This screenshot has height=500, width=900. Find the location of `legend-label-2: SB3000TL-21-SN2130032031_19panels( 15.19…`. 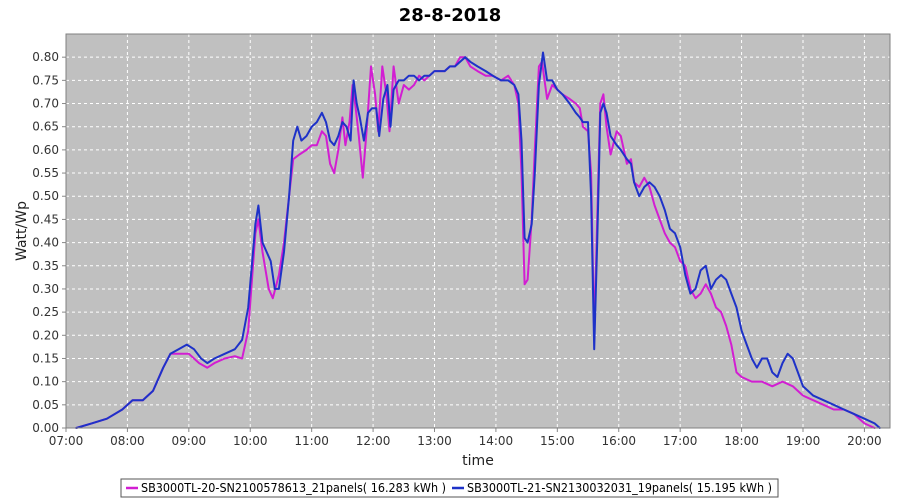

legend-label-2: SB3000TL-21-SN2130032031_19panels( 15.19… is located at coordinates (619, 488).